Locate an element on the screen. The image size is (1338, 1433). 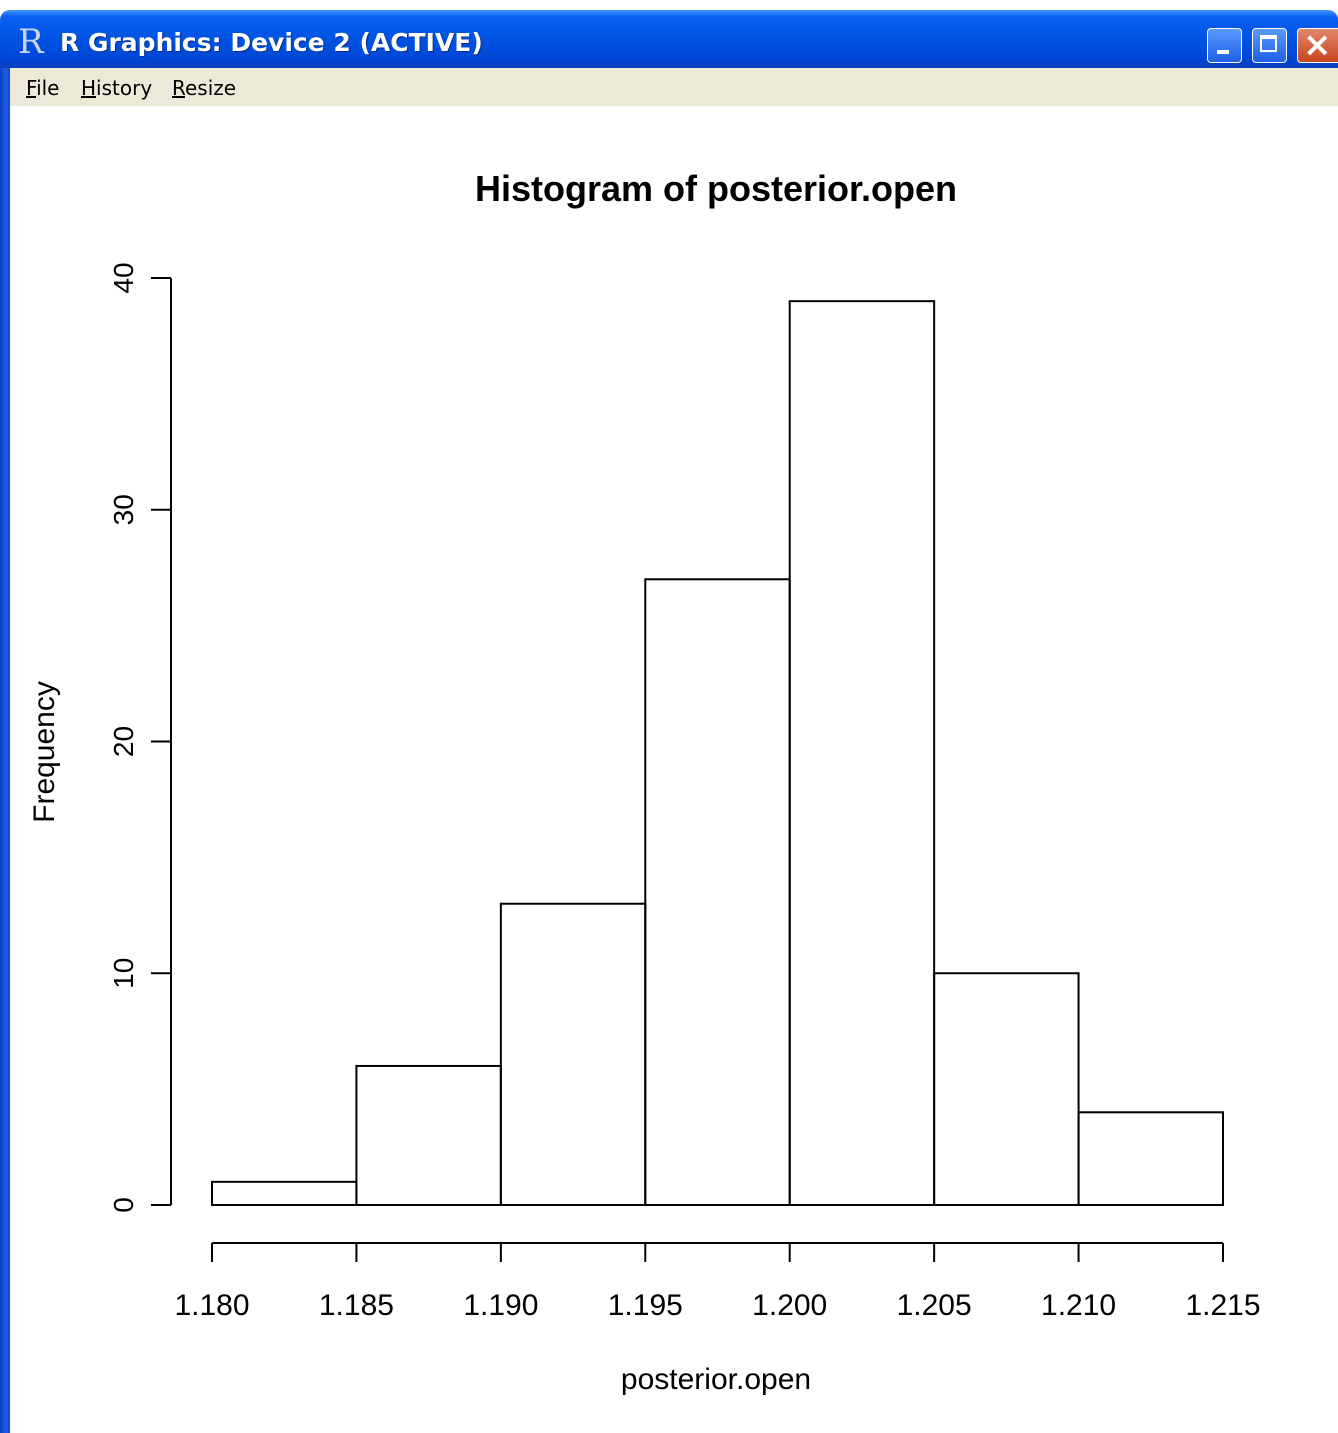
menu-resize-accel: R is located at coordinates (178, 88).